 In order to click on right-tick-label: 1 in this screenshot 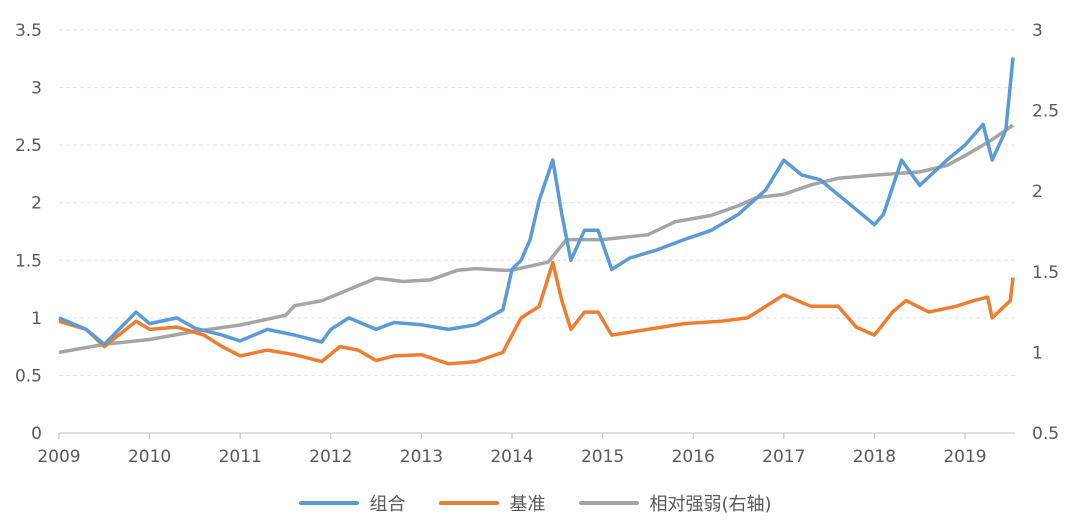, I will do `click(1037, 353)`.